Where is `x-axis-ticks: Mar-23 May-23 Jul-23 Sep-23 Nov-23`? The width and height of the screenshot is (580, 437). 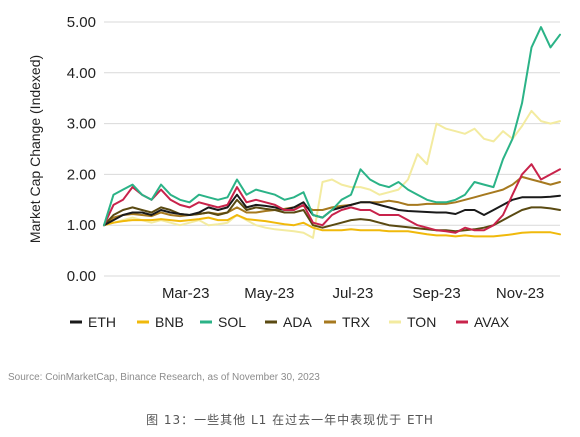
x-axis-ticks: Mar-23 May-23 Jul-23 Sep-23 Nov-23 is located at coordinates (353, 293).